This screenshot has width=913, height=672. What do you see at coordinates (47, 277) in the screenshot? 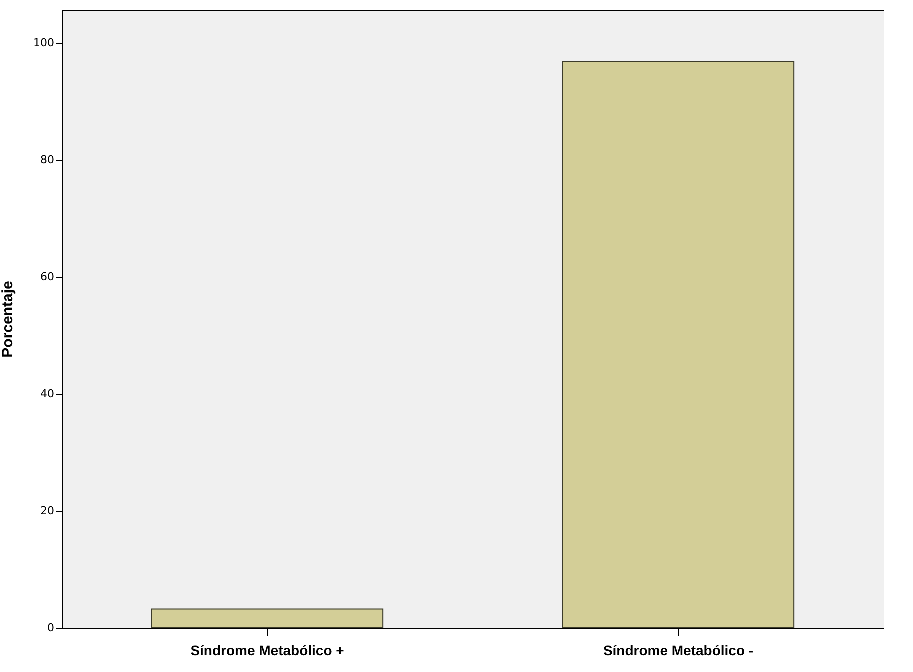
I see `y-tick-label: 60` at bounding box center [47, 277].